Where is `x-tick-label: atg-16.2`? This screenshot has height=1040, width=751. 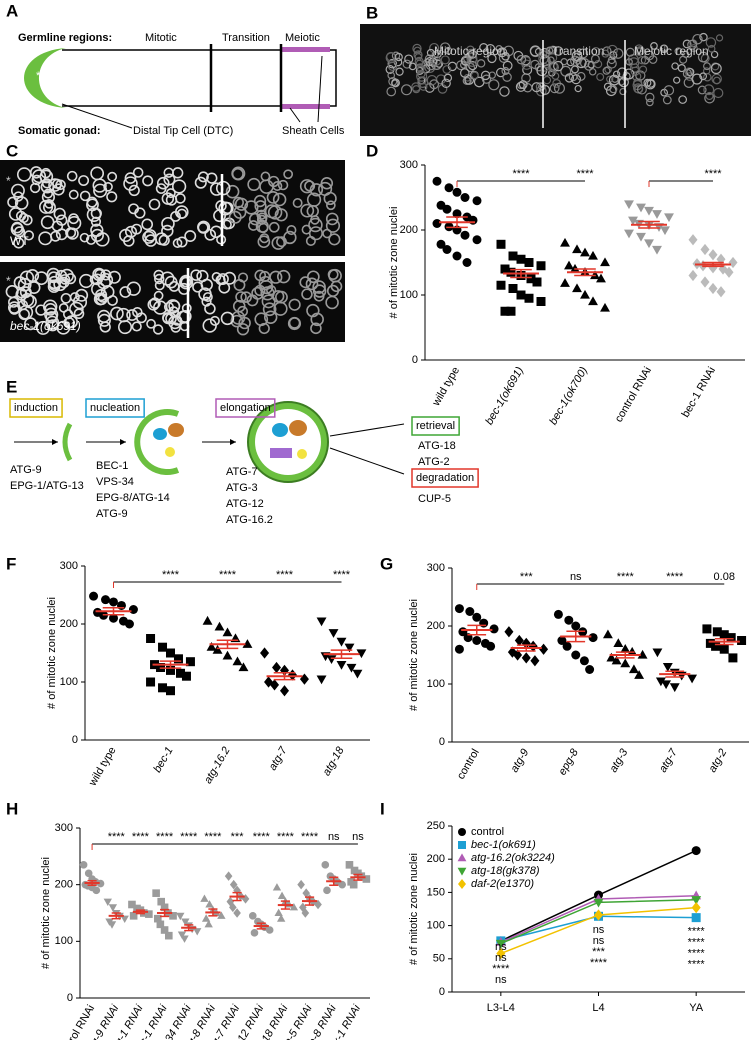 x-tick-label: atg-16.2 is located at coordinates (217, 765).